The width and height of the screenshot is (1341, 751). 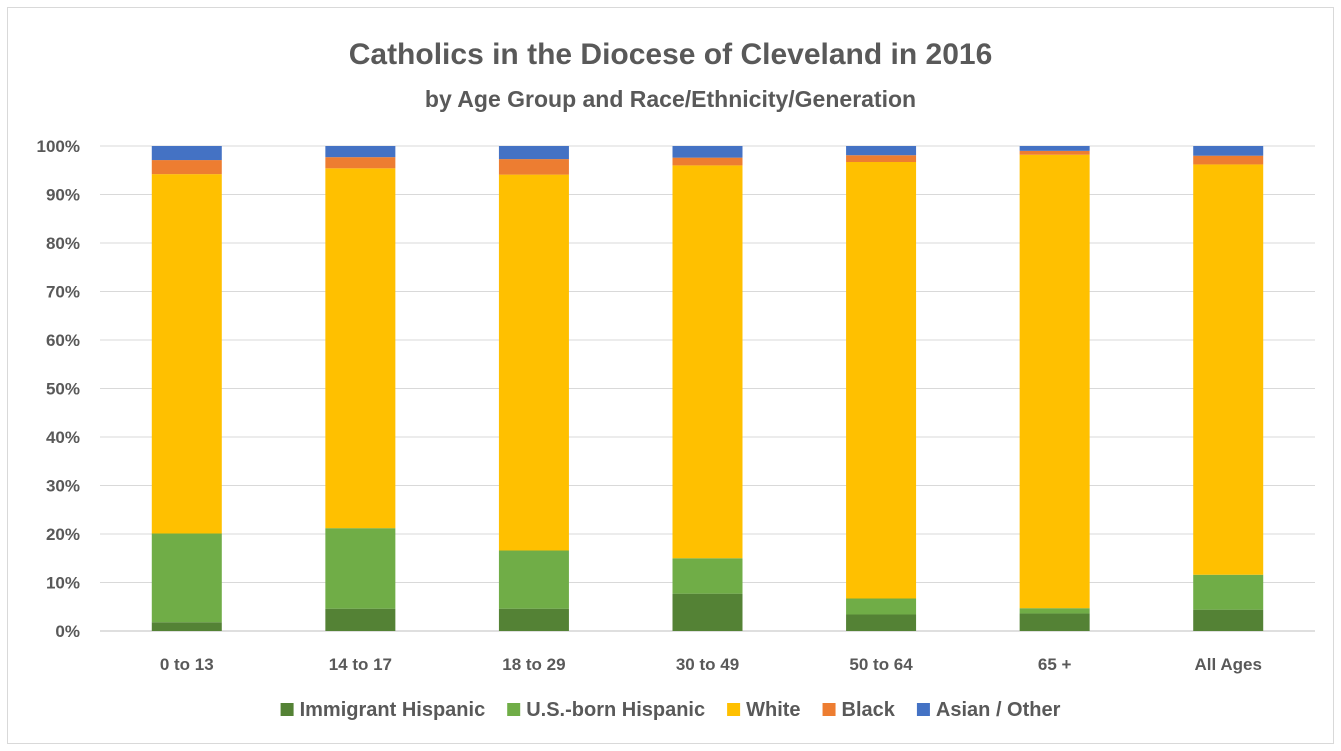 What do you see at coordinates (63, 195) in the screenshot?
I see `y-tick-label: 90%` at bounding box center [63, 195].